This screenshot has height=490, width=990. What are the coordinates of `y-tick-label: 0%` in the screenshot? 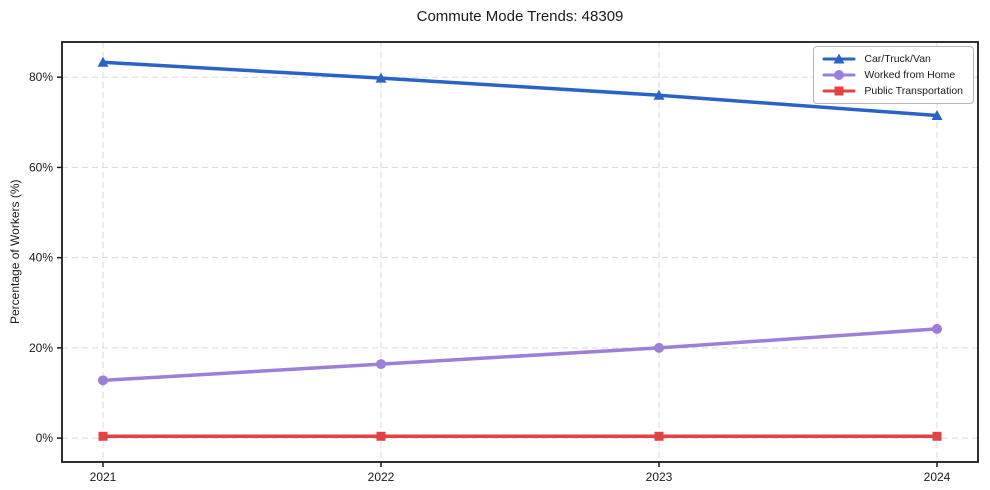 It's located at (45, 438).